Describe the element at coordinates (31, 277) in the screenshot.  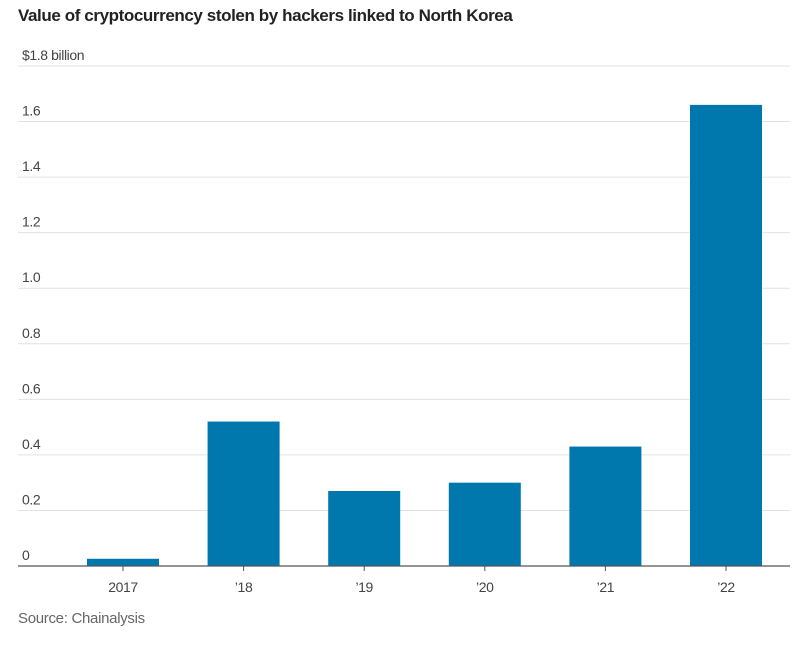
I see `y-tick-label: 1.0` at that location.